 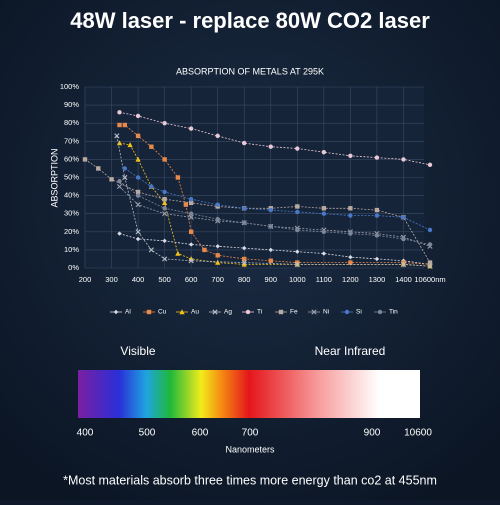 What do you see at coordinates (70, 86) in the screenshot?
I see `y-tick-label: 100%` at bounding box center [70, 86].